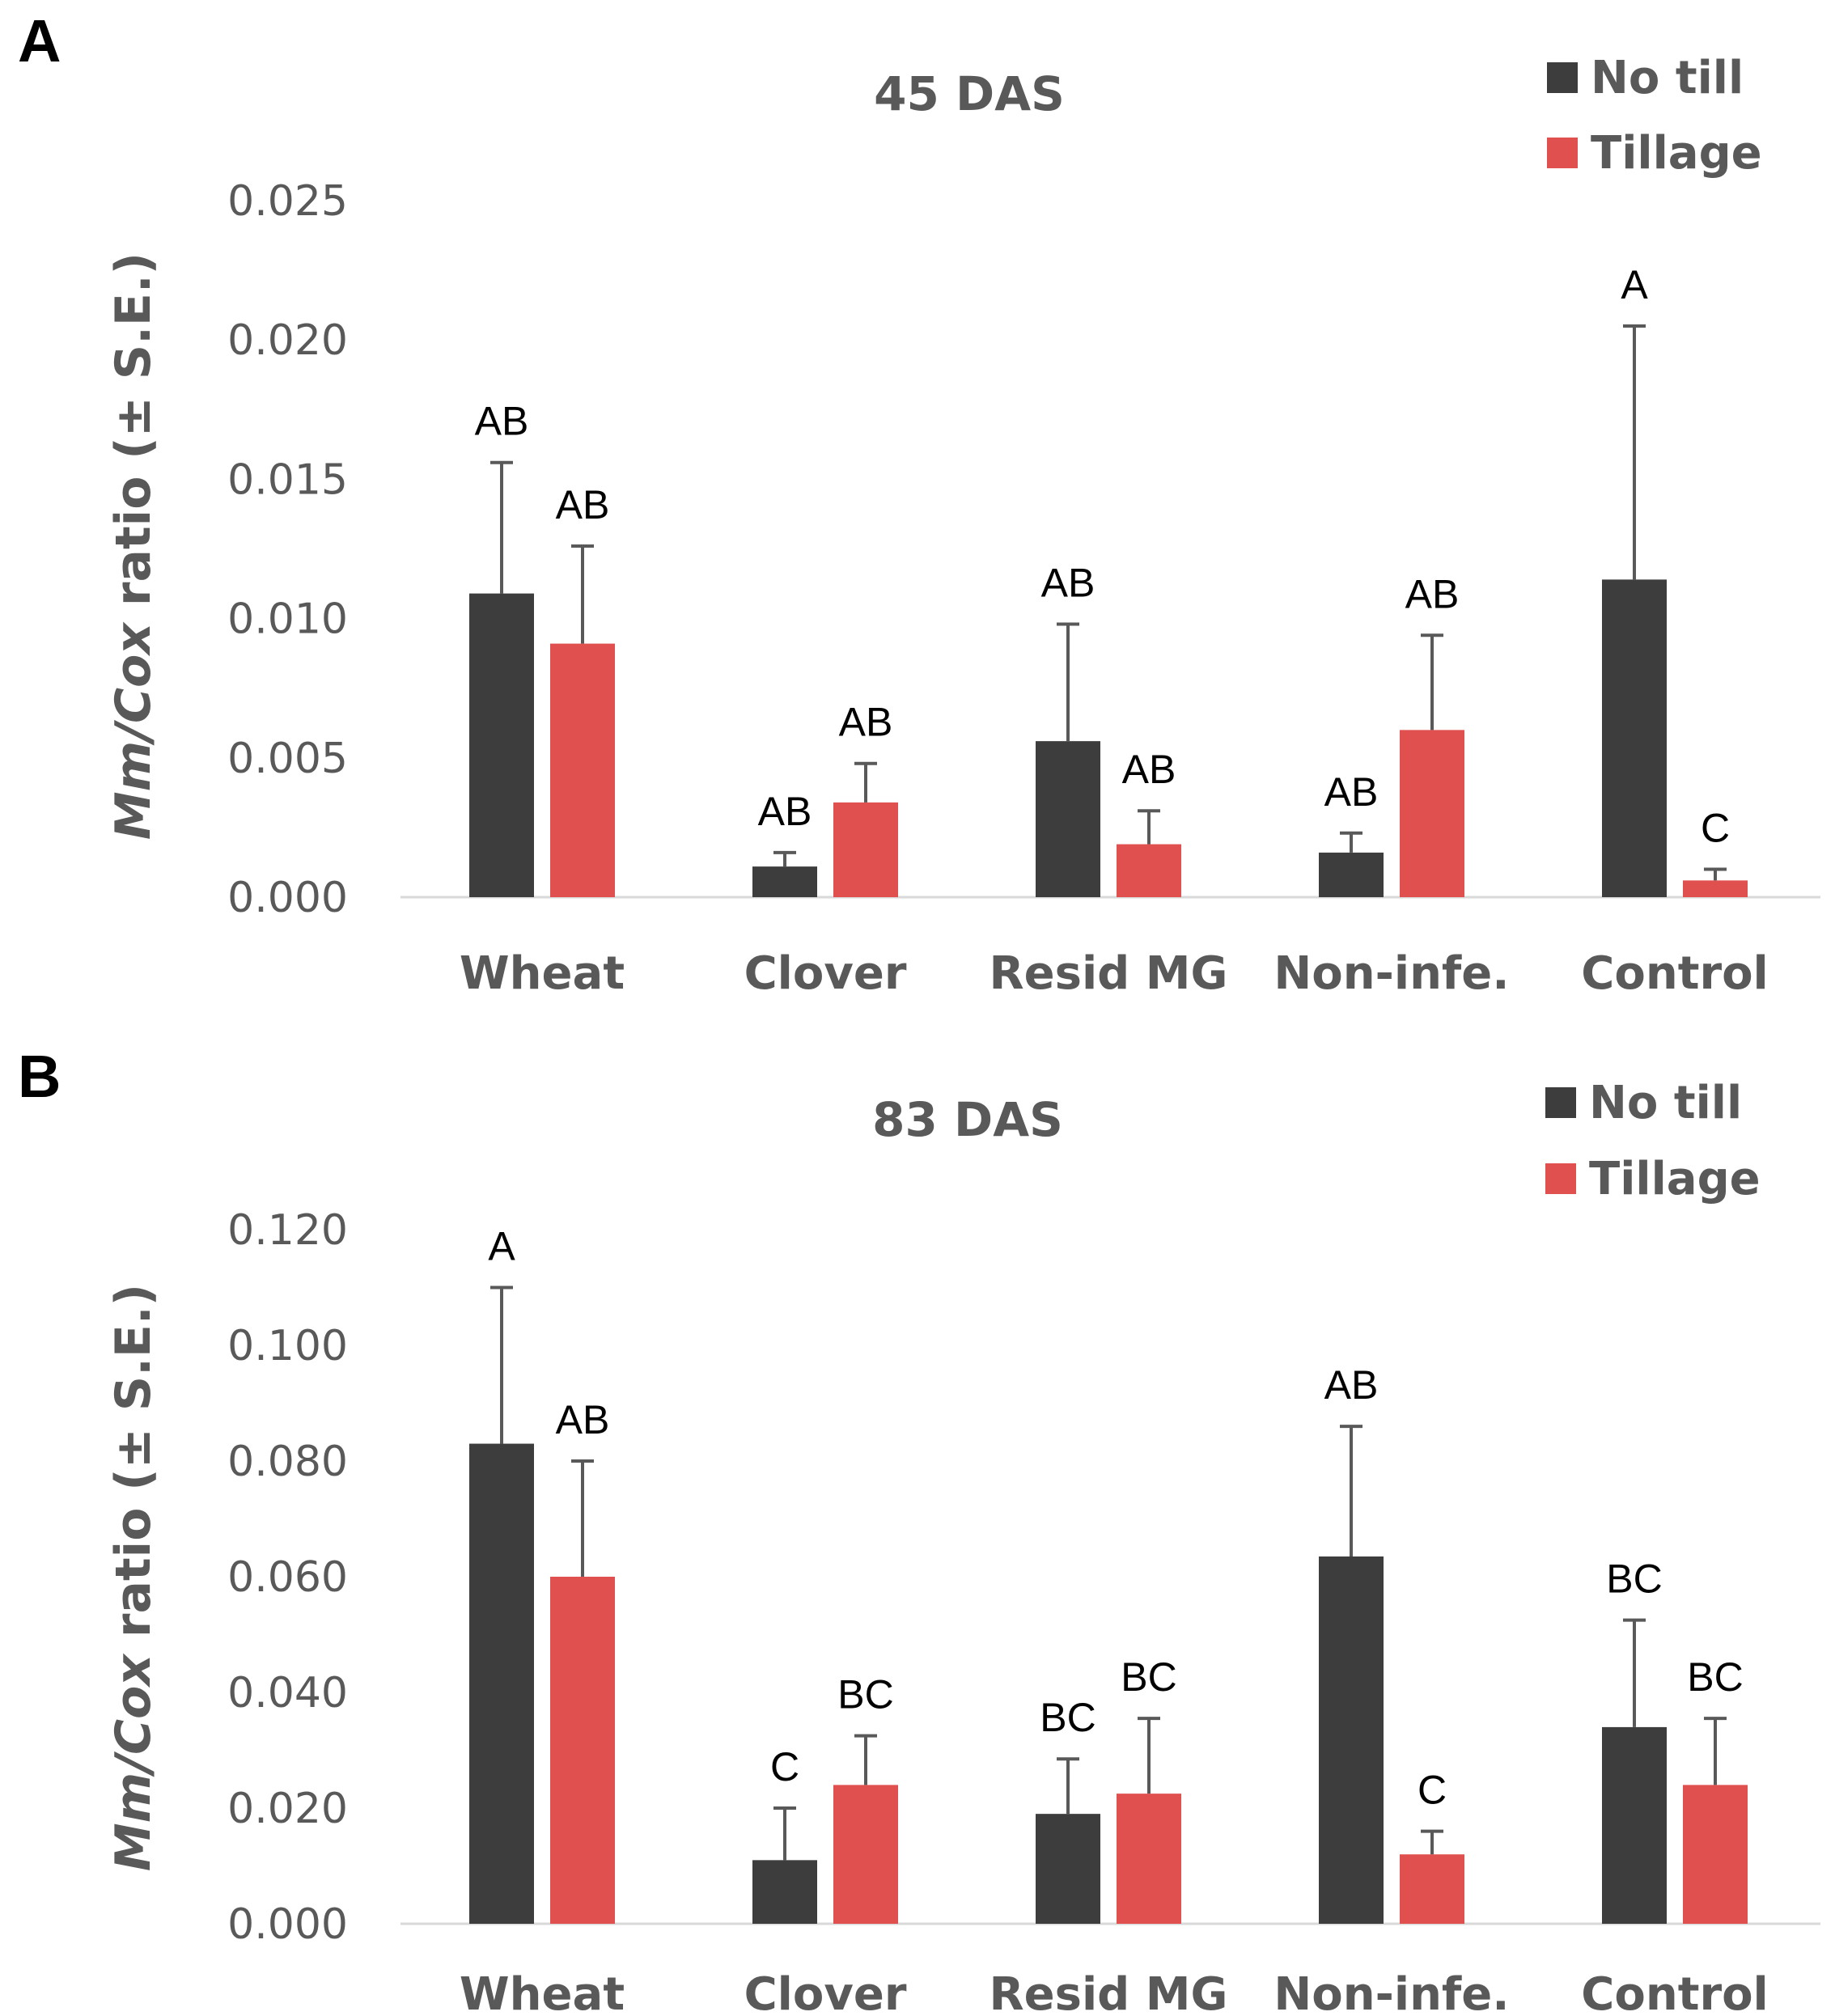 This screenshot has width=1835, height=2016. What do you see at coordinates (287, 1693) in the screenshot?
I see `y-tick-label: 0.040` at bounding box center [287, 1693].